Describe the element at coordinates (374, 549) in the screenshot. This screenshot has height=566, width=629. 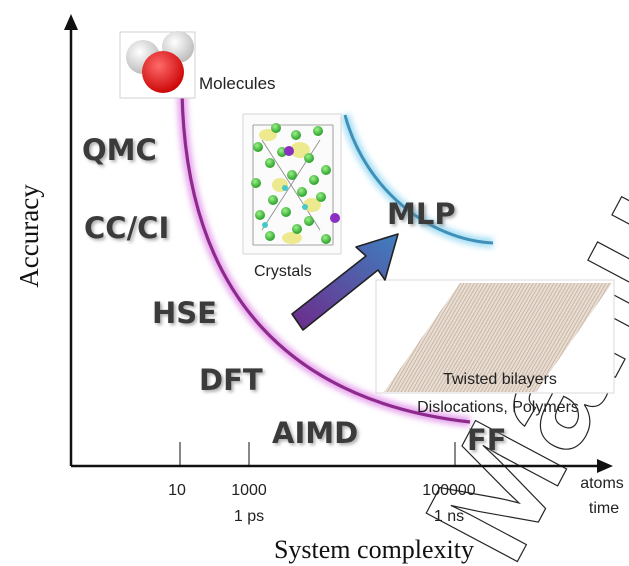
I see `x-axis-label: System complexity` at that location.